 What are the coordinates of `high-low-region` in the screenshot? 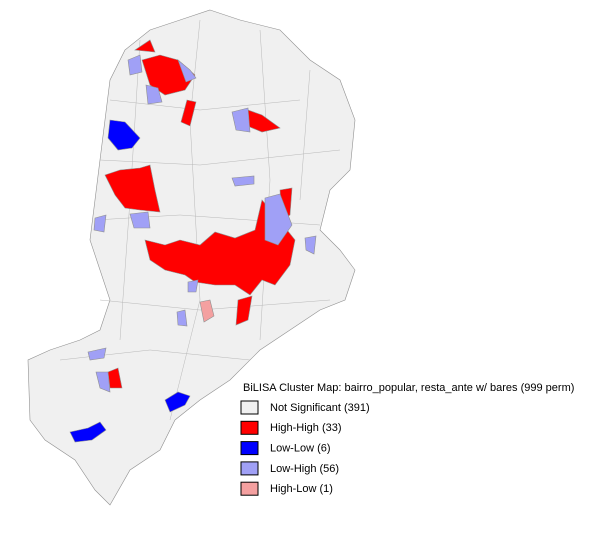 It's located at (207, 311).